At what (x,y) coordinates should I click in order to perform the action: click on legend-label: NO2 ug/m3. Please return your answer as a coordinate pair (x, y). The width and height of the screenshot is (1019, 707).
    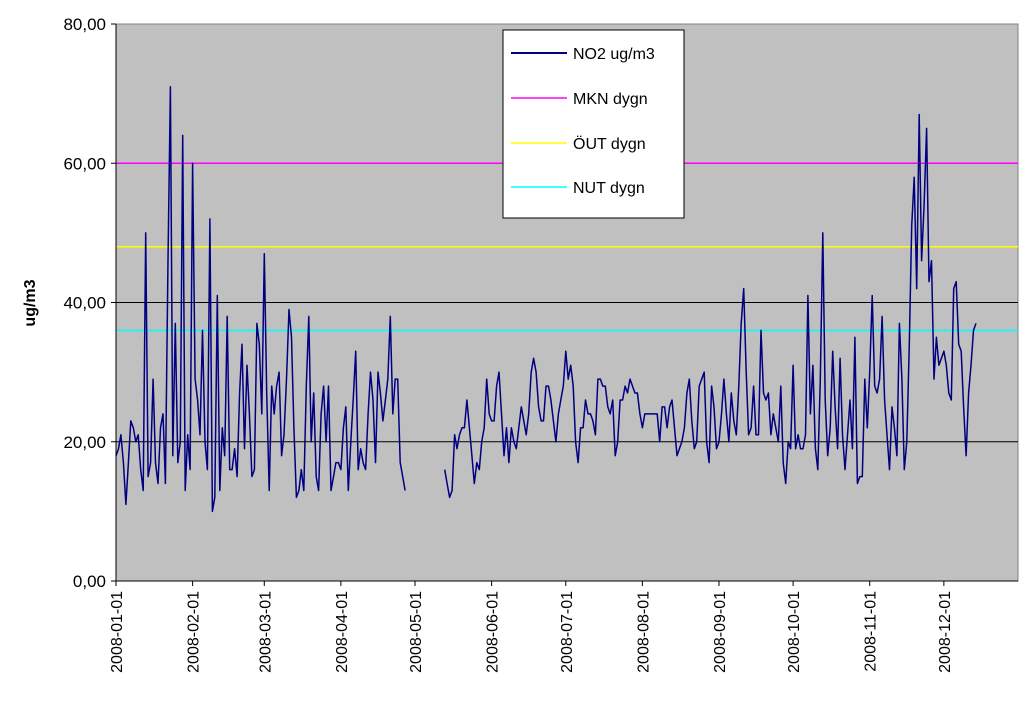
    Looking at the image, I should click on (614, 54).